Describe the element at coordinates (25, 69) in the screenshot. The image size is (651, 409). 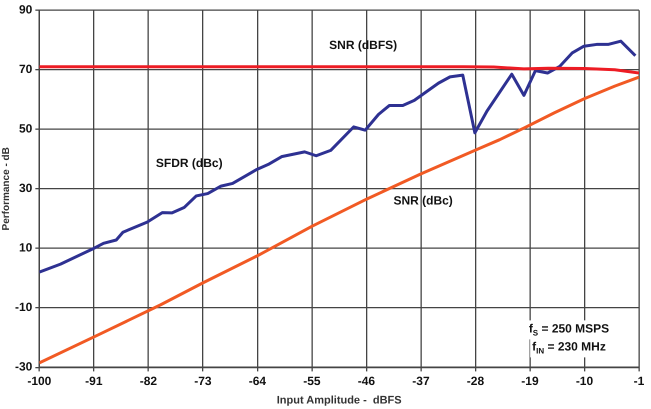
I see `y-tick-label: 70` at that location.